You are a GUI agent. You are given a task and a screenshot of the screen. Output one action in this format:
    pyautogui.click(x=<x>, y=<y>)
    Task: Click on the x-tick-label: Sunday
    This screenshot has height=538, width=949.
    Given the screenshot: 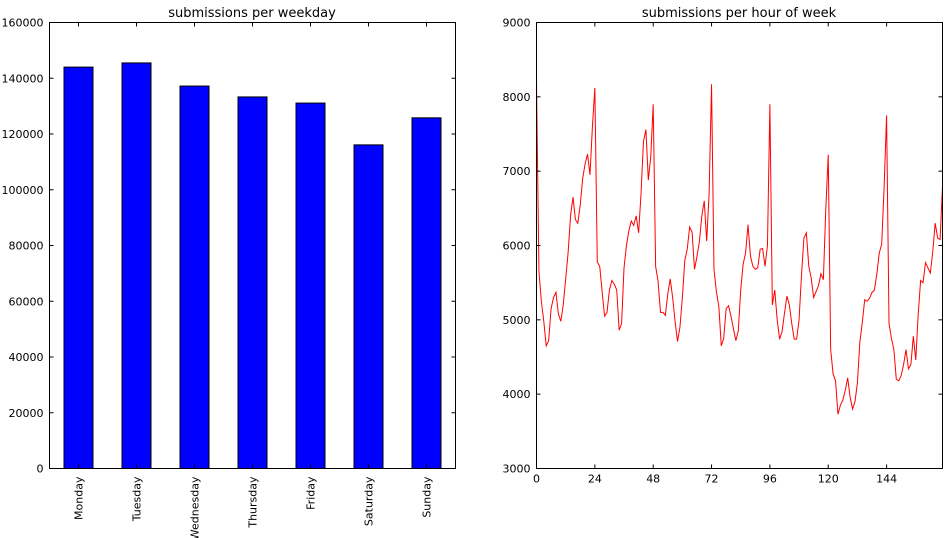 What is the action you would take?
    pyautogui.click(x=427, y=497)
    